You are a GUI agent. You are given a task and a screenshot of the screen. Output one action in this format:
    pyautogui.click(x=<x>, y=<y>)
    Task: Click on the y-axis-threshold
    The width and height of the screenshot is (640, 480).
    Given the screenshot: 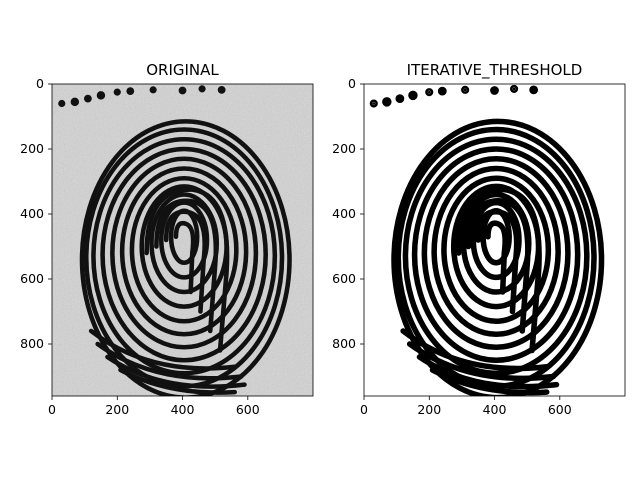 What is the action you would take?
    pyautogui.click(x=362, y=214)
    